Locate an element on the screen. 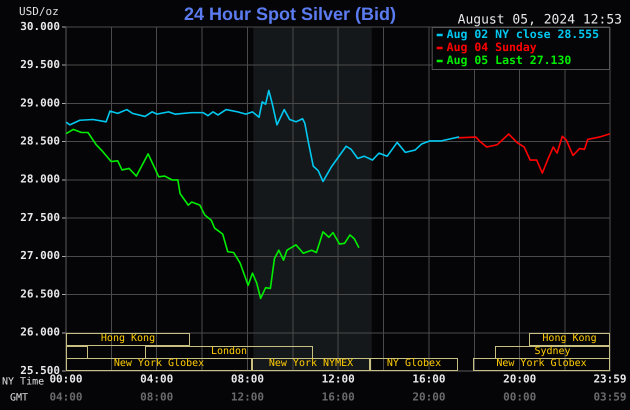 The width and height of the screenshot is (630, 410). annotation: Sydney is located at coordinates (552, 351).